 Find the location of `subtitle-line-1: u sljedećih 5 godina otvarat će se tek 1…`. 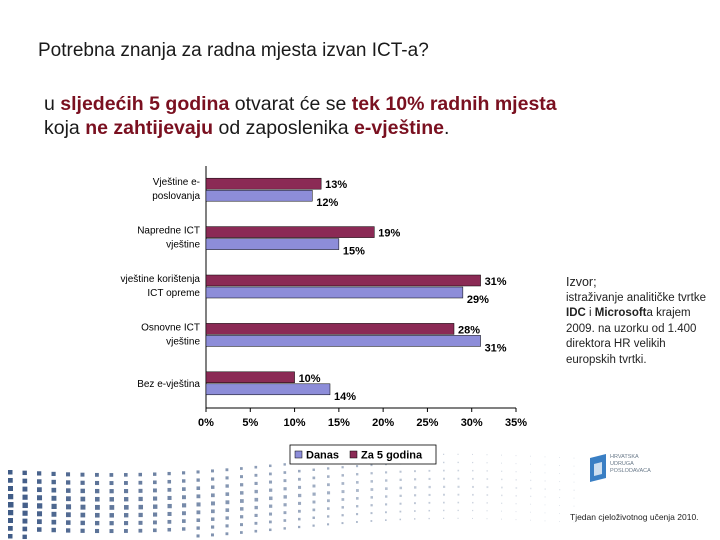

subtitle-line-1: u sljedećih 5 godina otvarat će se tek 1… is located at coordinates (300, 104).